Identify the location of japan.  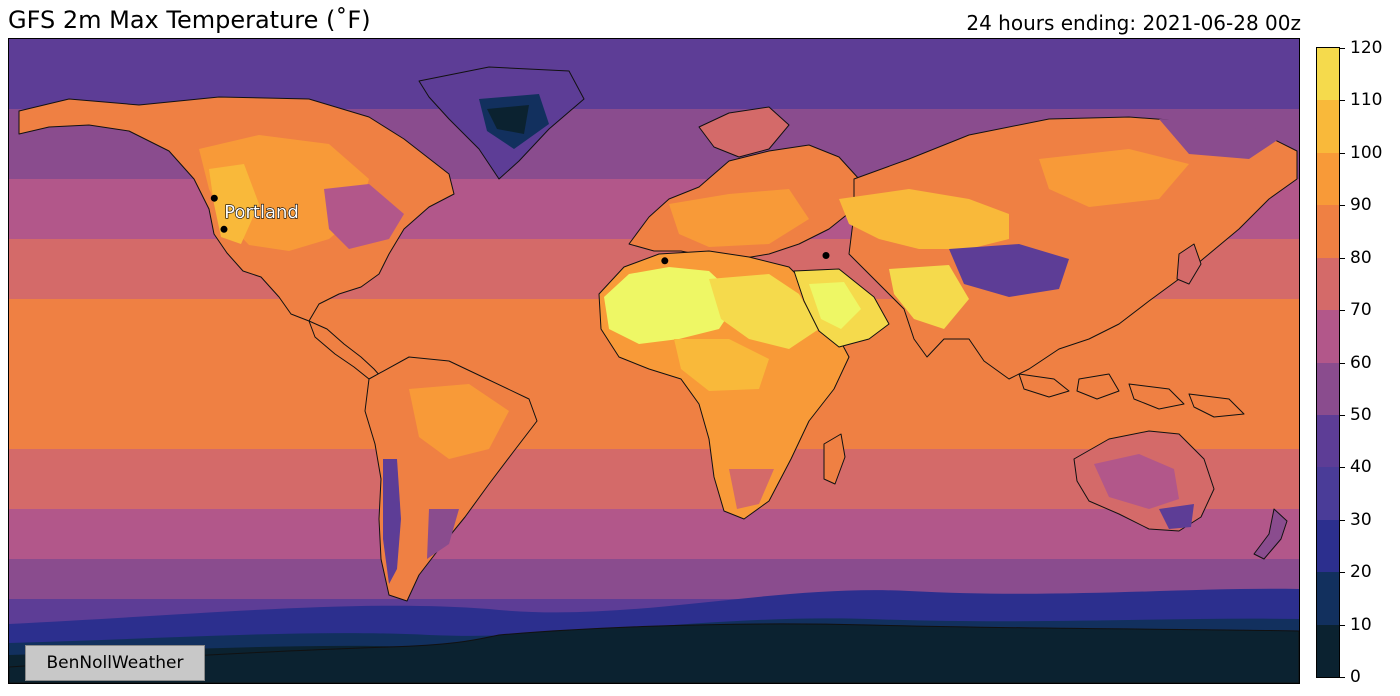
(1189, 264).